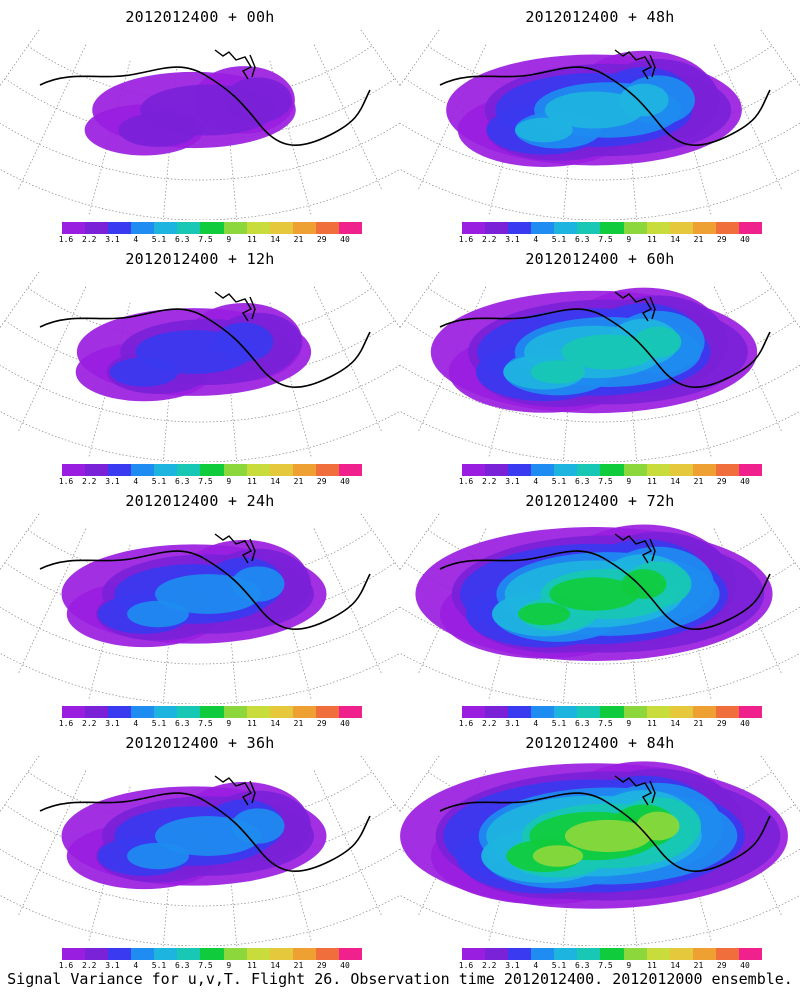 The width and height of the screenshot is (800, 1000). I want to click on colorbar-label: 1.6, so click(66, 723).